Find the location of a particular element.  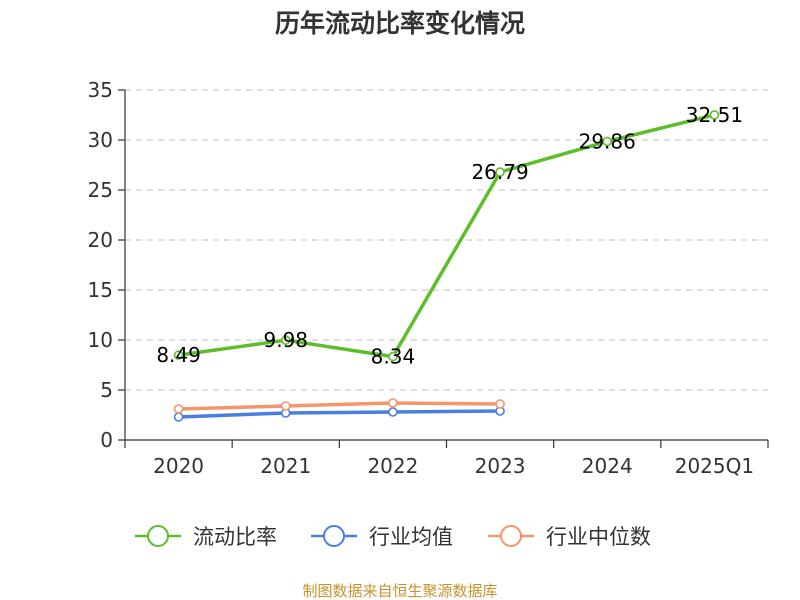

legend-item-1: 行业均值 is located at coordinates (382, 537).